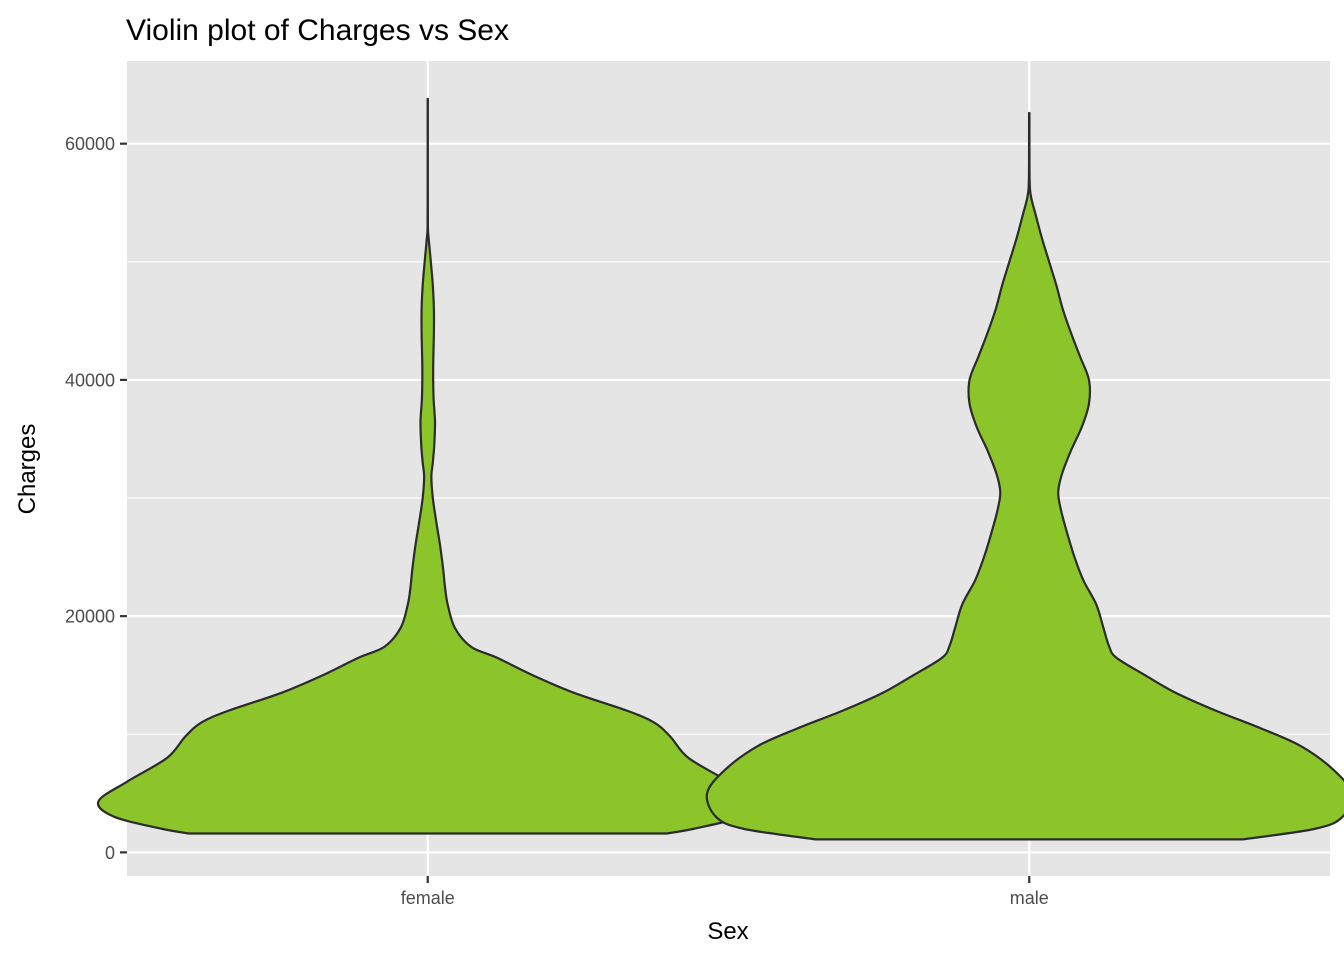  Describe the element at coordinates (27, 469) in the screenshot. I see `y-axis-title: Charges` at that location.